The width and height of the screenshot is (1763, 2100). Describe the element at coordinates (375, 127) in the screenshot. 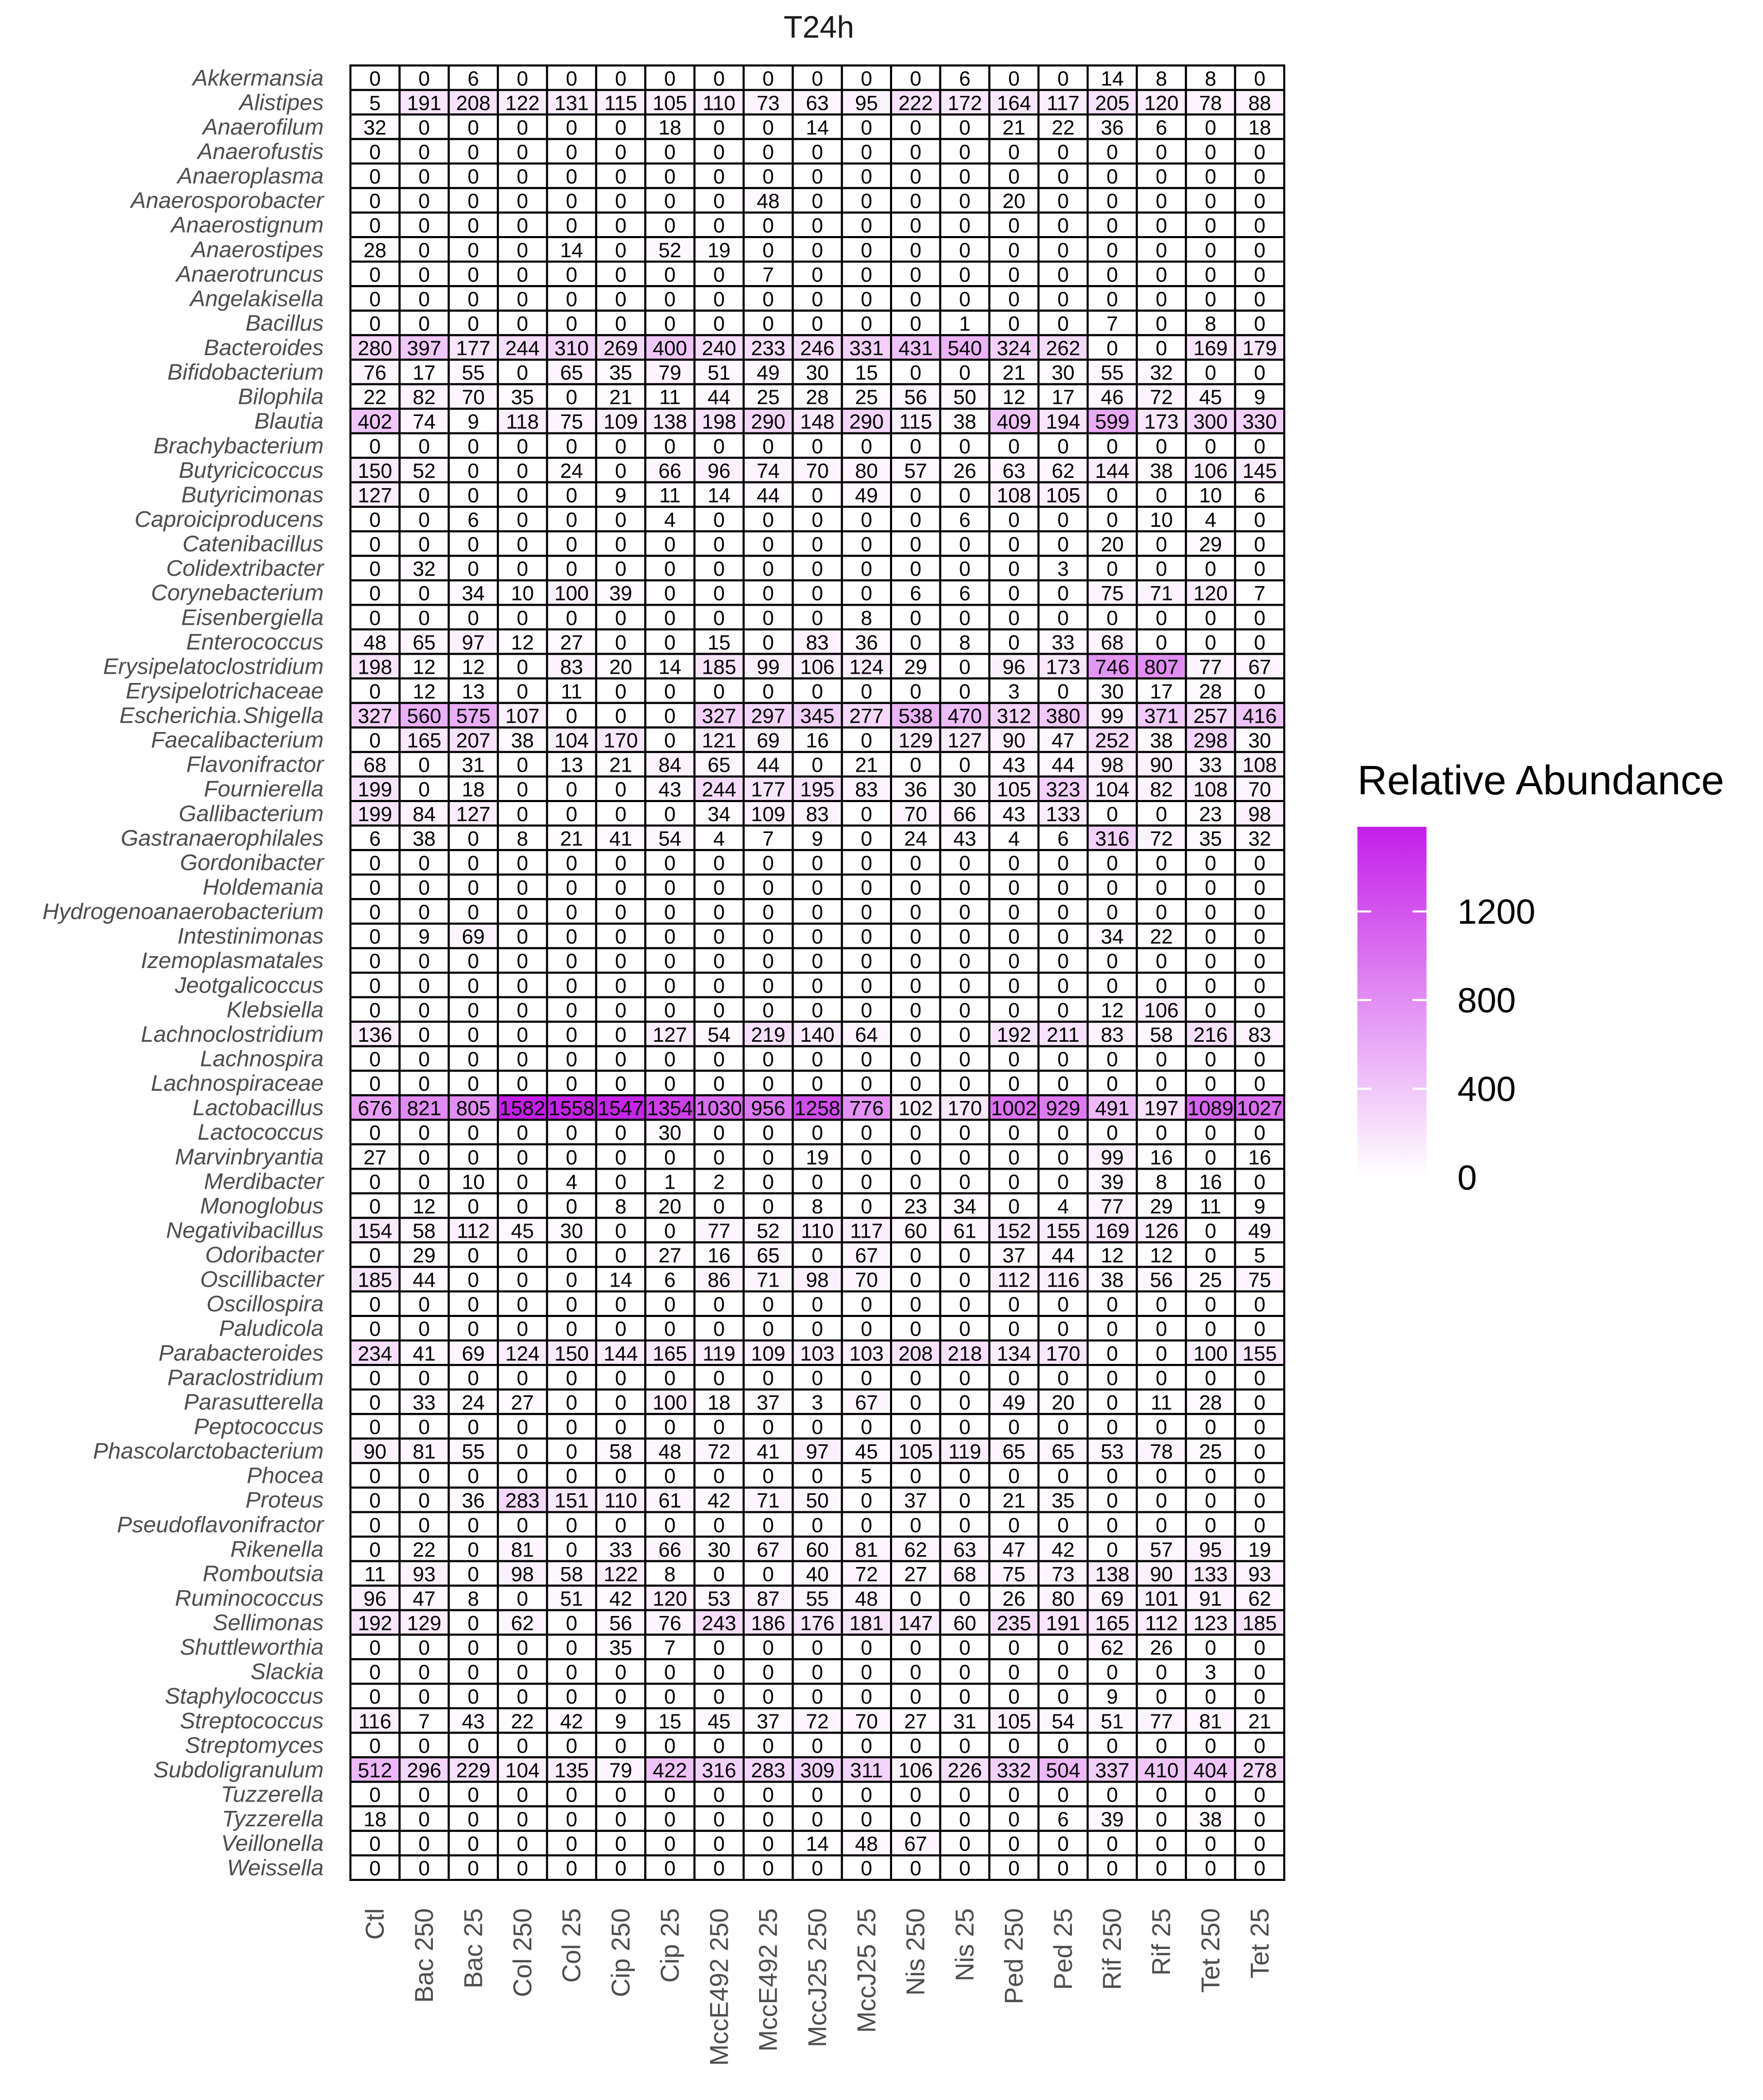

I see `cell-value: 32` at that location.